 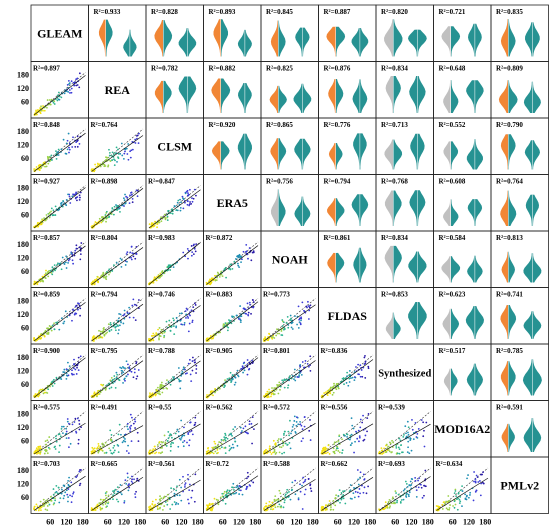 I want to click on r2-label: R²=0.825, so click(x=279, y=69).